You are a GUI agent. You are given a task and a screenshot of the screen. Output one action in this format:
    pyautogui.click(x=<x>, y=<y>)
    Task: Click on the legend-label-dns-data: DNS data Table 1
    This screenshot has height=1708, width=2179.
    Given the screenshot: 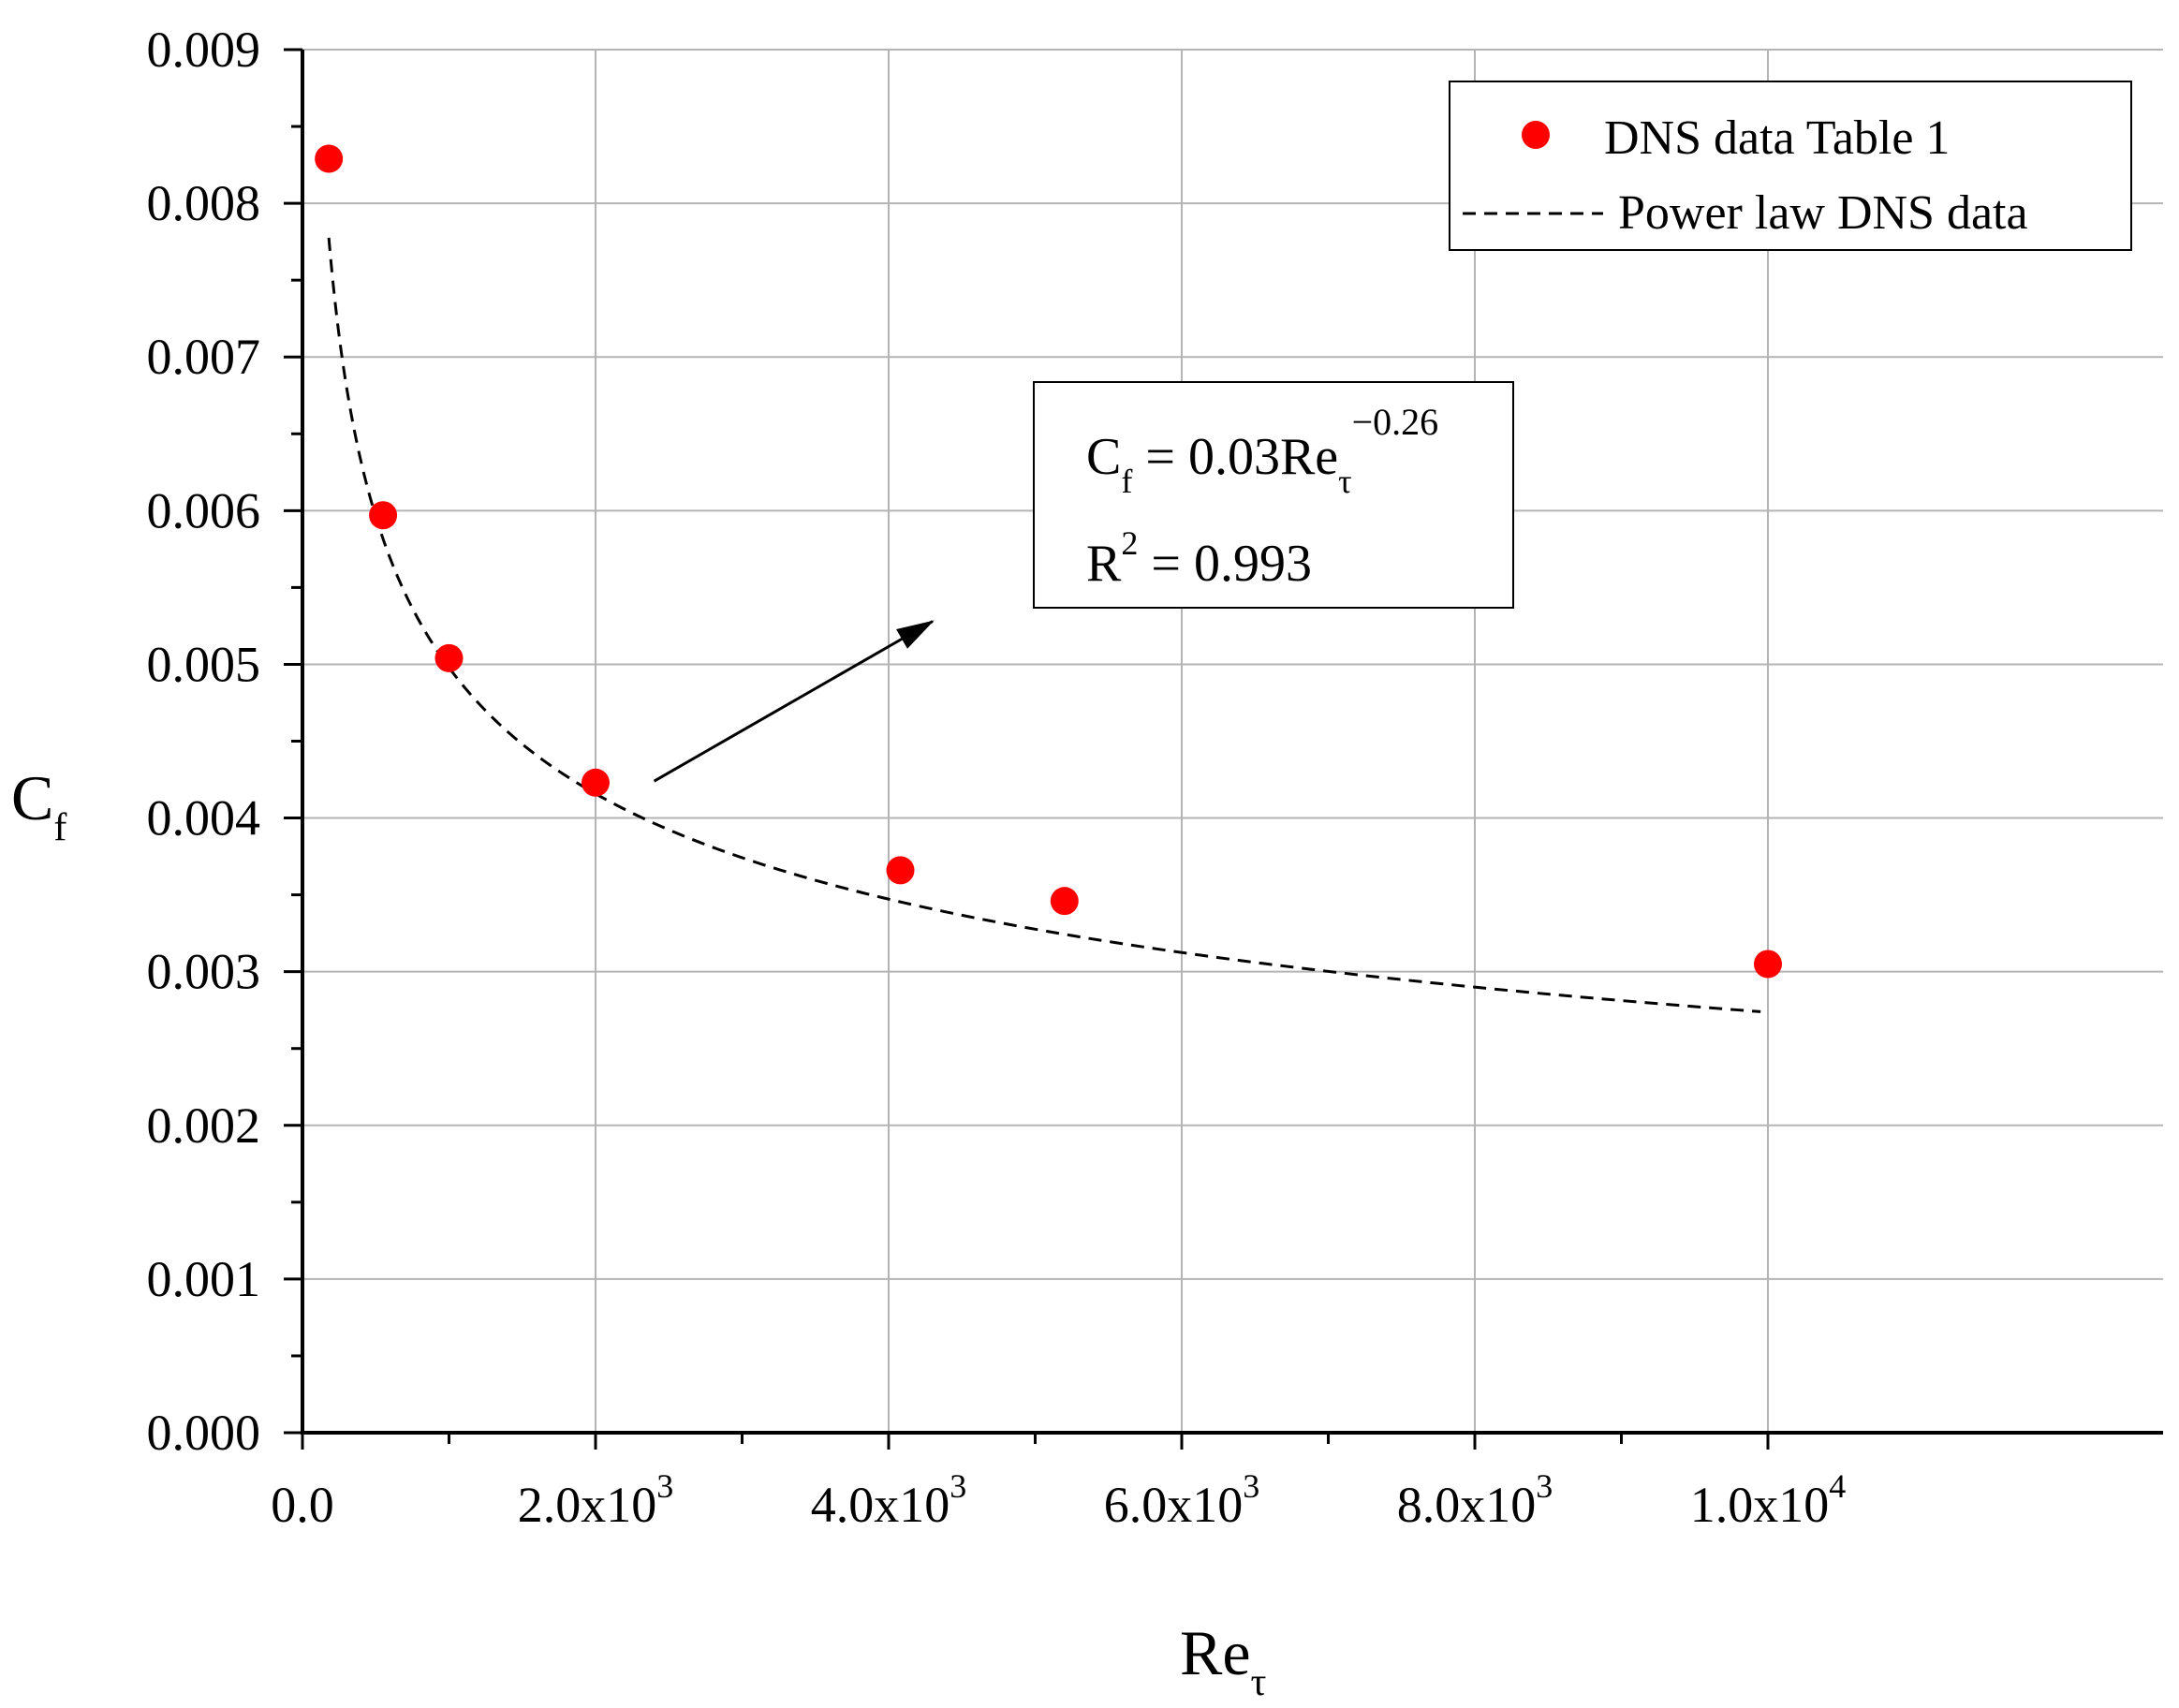 What is the action you would take?
    pyautogui.click(x=1777, y=138)
    